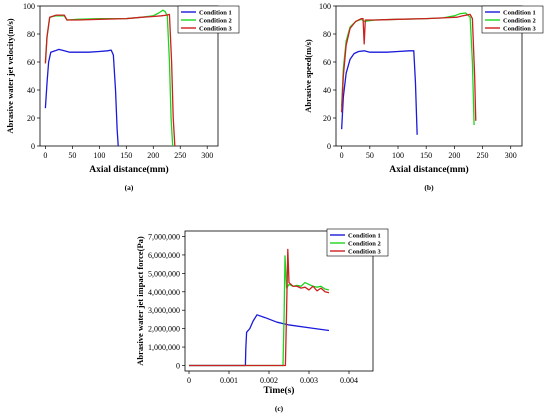  What do you see at coordinates (308, 76) in the screenshot?
I see `y-axis-label: Abrasive speed(m/s)` at bounding box center [308, 76].